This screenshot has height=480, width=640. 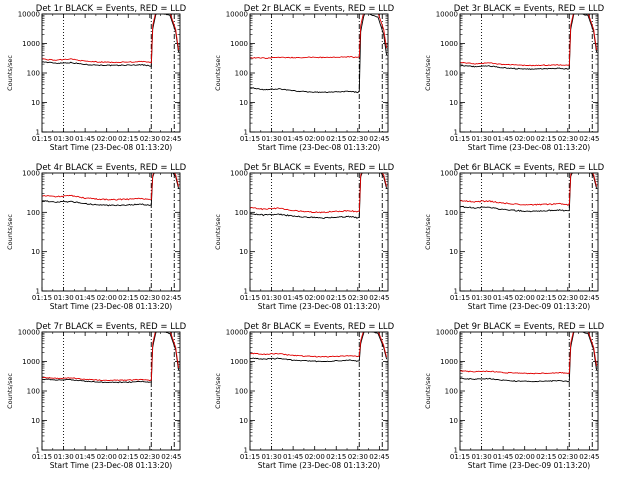 I want to click on chart-title: Det 9r BLACK = Events, RED = LLD, so click(x=529, y=327).